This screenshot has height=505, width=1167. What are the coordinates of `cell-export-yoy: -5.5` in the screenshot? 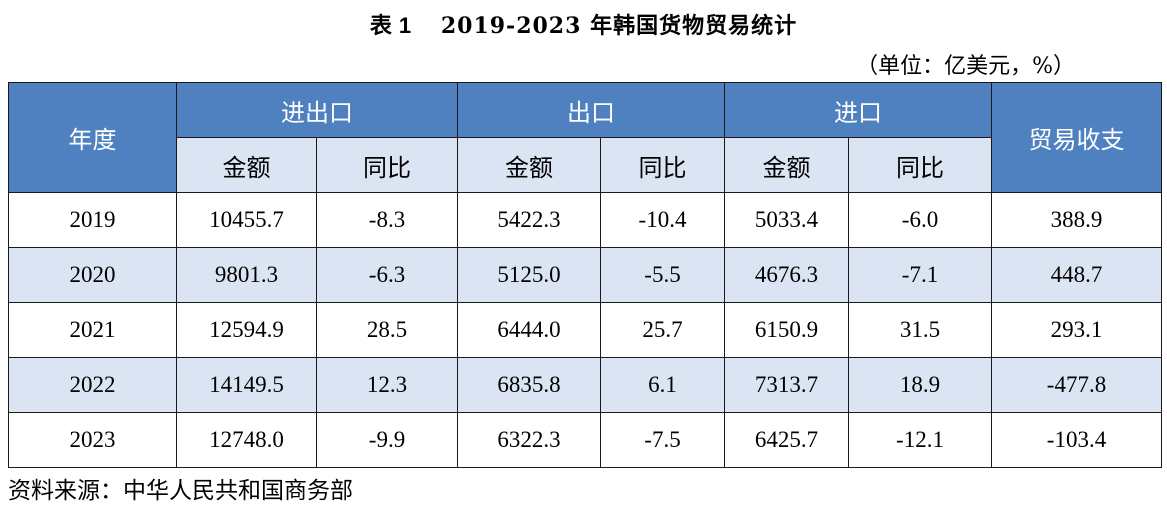 It's located at (662, 275).